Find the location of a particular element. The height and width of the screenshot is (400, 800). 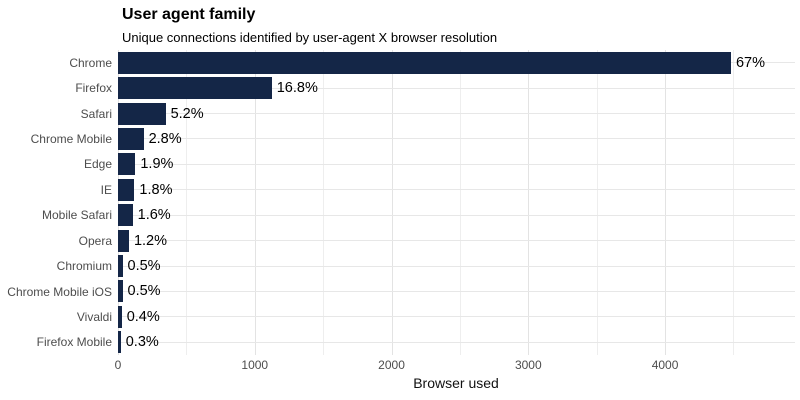

bar-value-label: 16.8% is located at coordinates (297, 88).